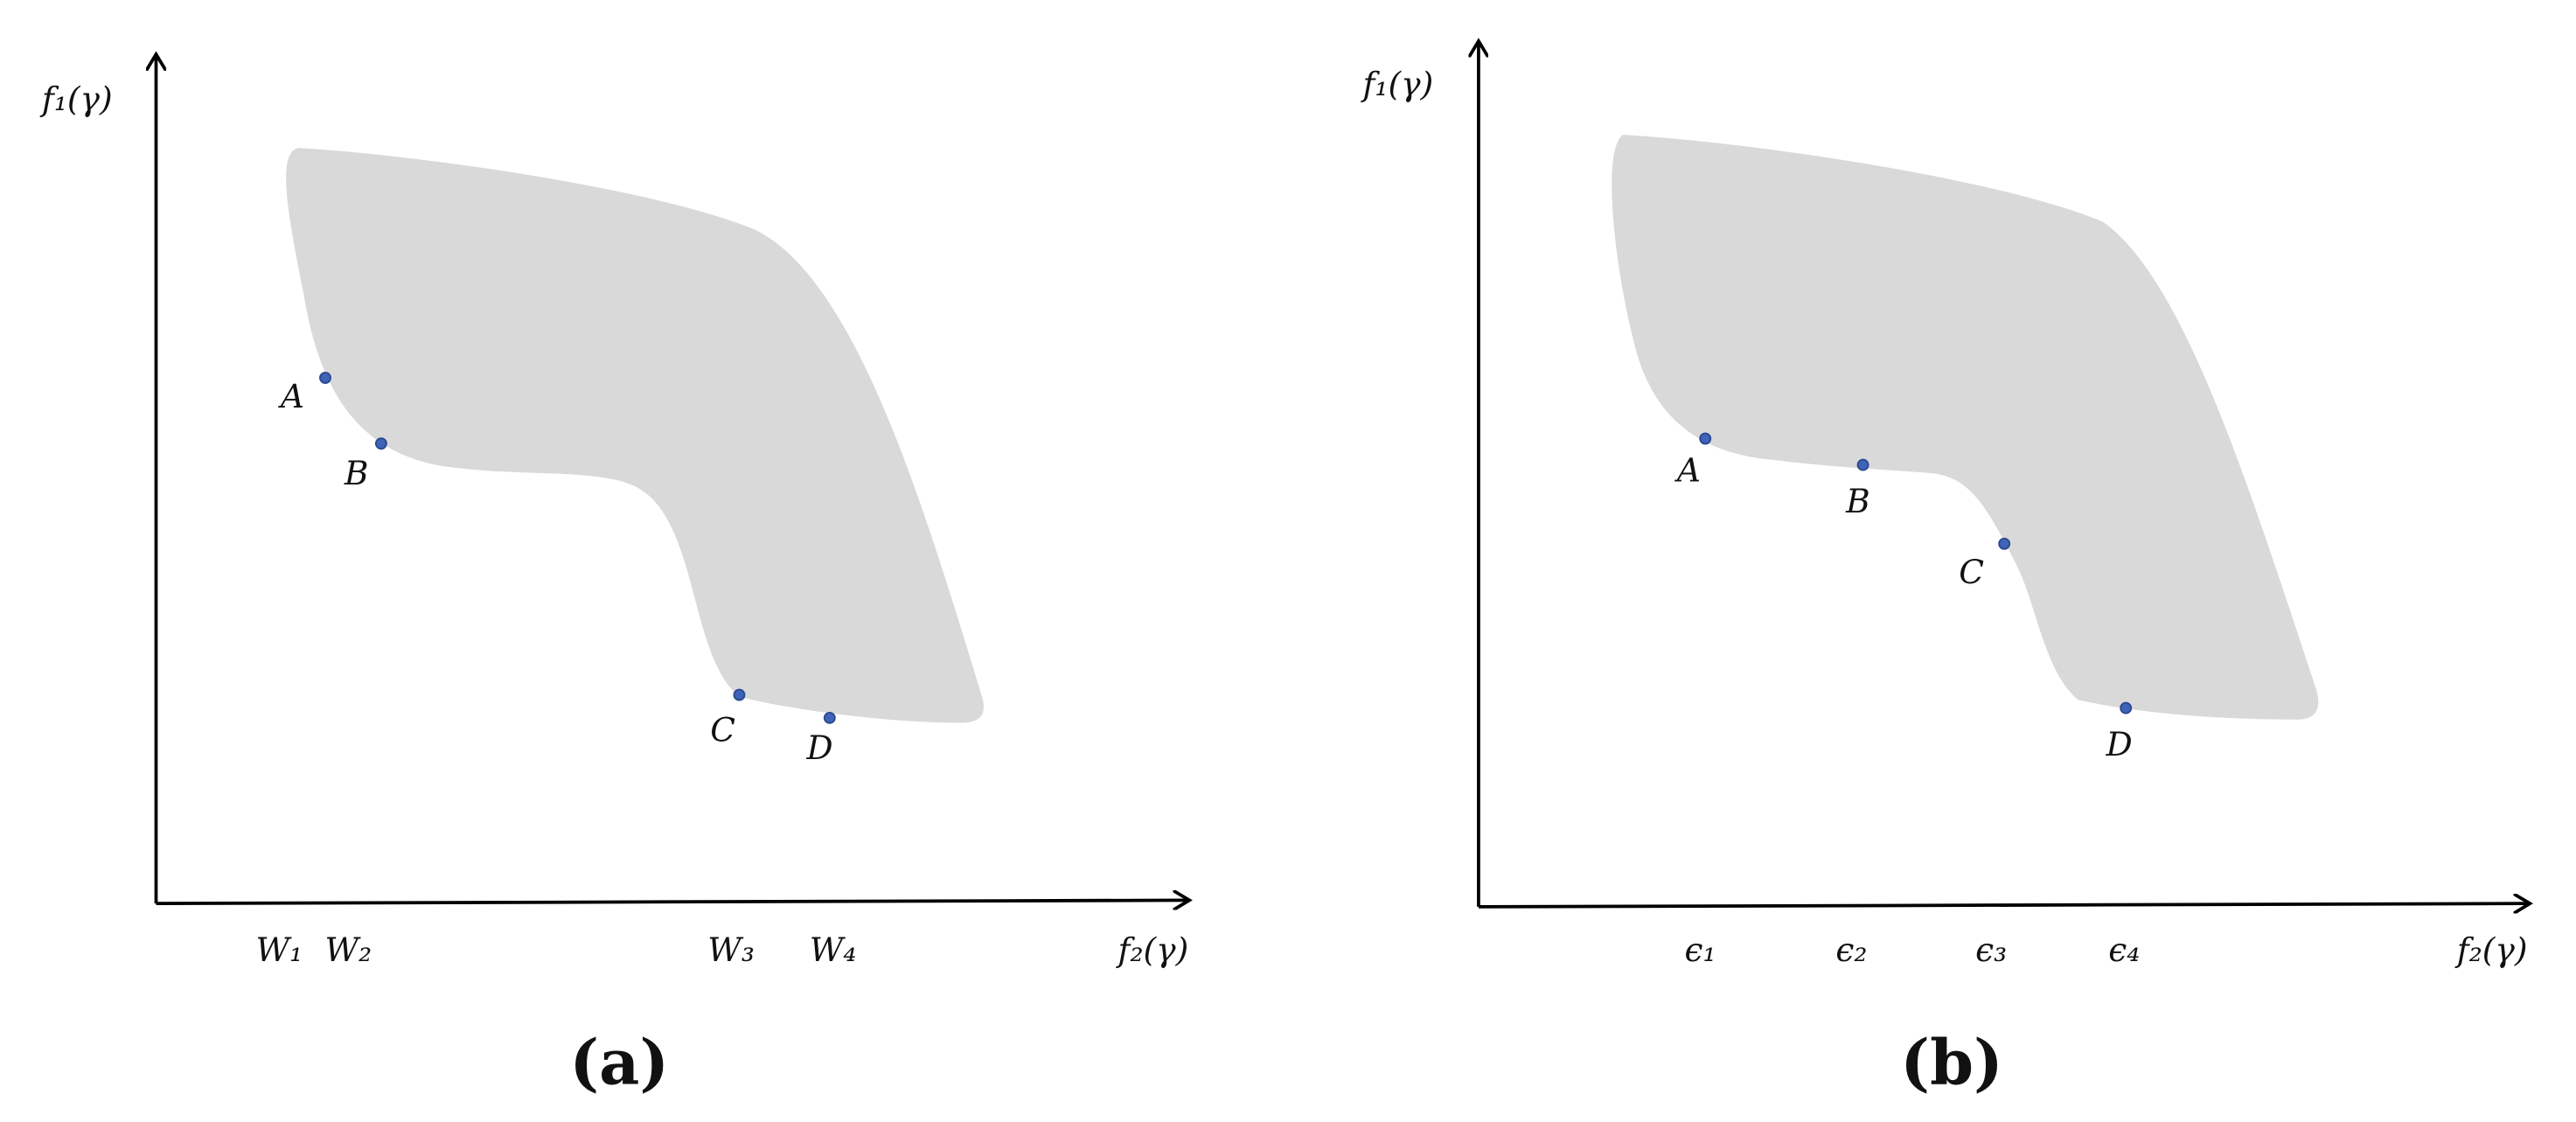 This screenshot has width=2576, height=1122. I want to click on tick-label: W₂, so click(348, 949).